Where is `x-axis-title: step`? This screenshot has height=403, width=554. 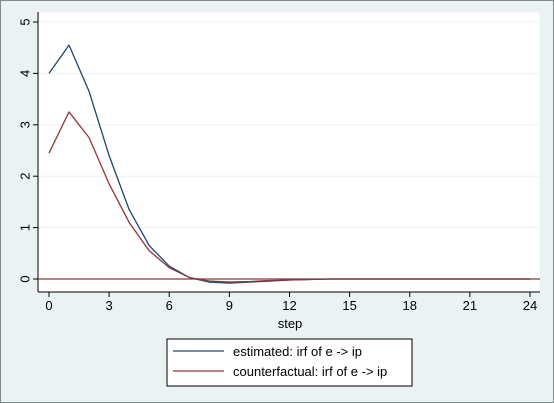
x-axis-title: step is located at coordinates (290, 323).